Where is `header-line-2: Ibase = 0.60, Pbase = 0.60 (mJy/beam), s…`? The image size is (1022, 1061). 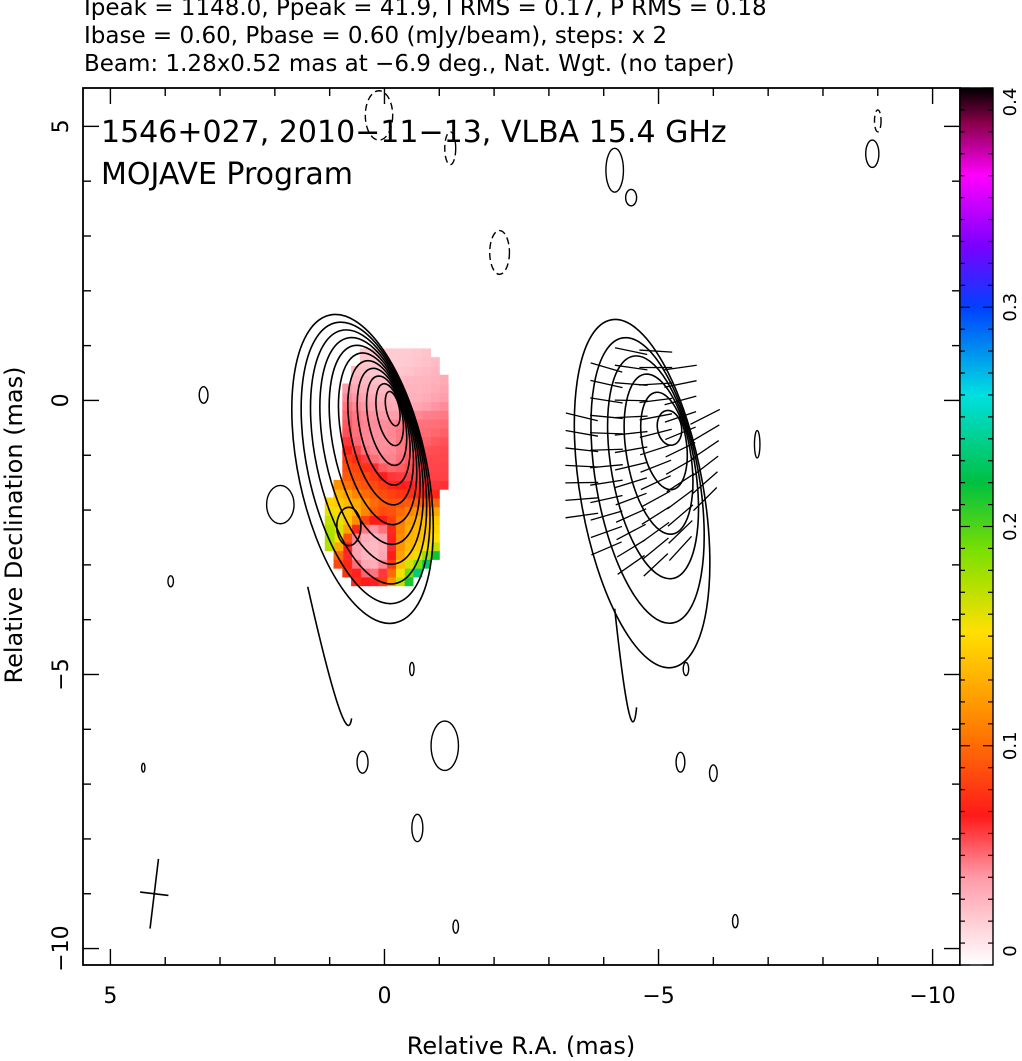
header-line-2: Ibase = 0.60, Pbase = 0.60 (mJy/beam), s… is located at coordinates (376, 36).